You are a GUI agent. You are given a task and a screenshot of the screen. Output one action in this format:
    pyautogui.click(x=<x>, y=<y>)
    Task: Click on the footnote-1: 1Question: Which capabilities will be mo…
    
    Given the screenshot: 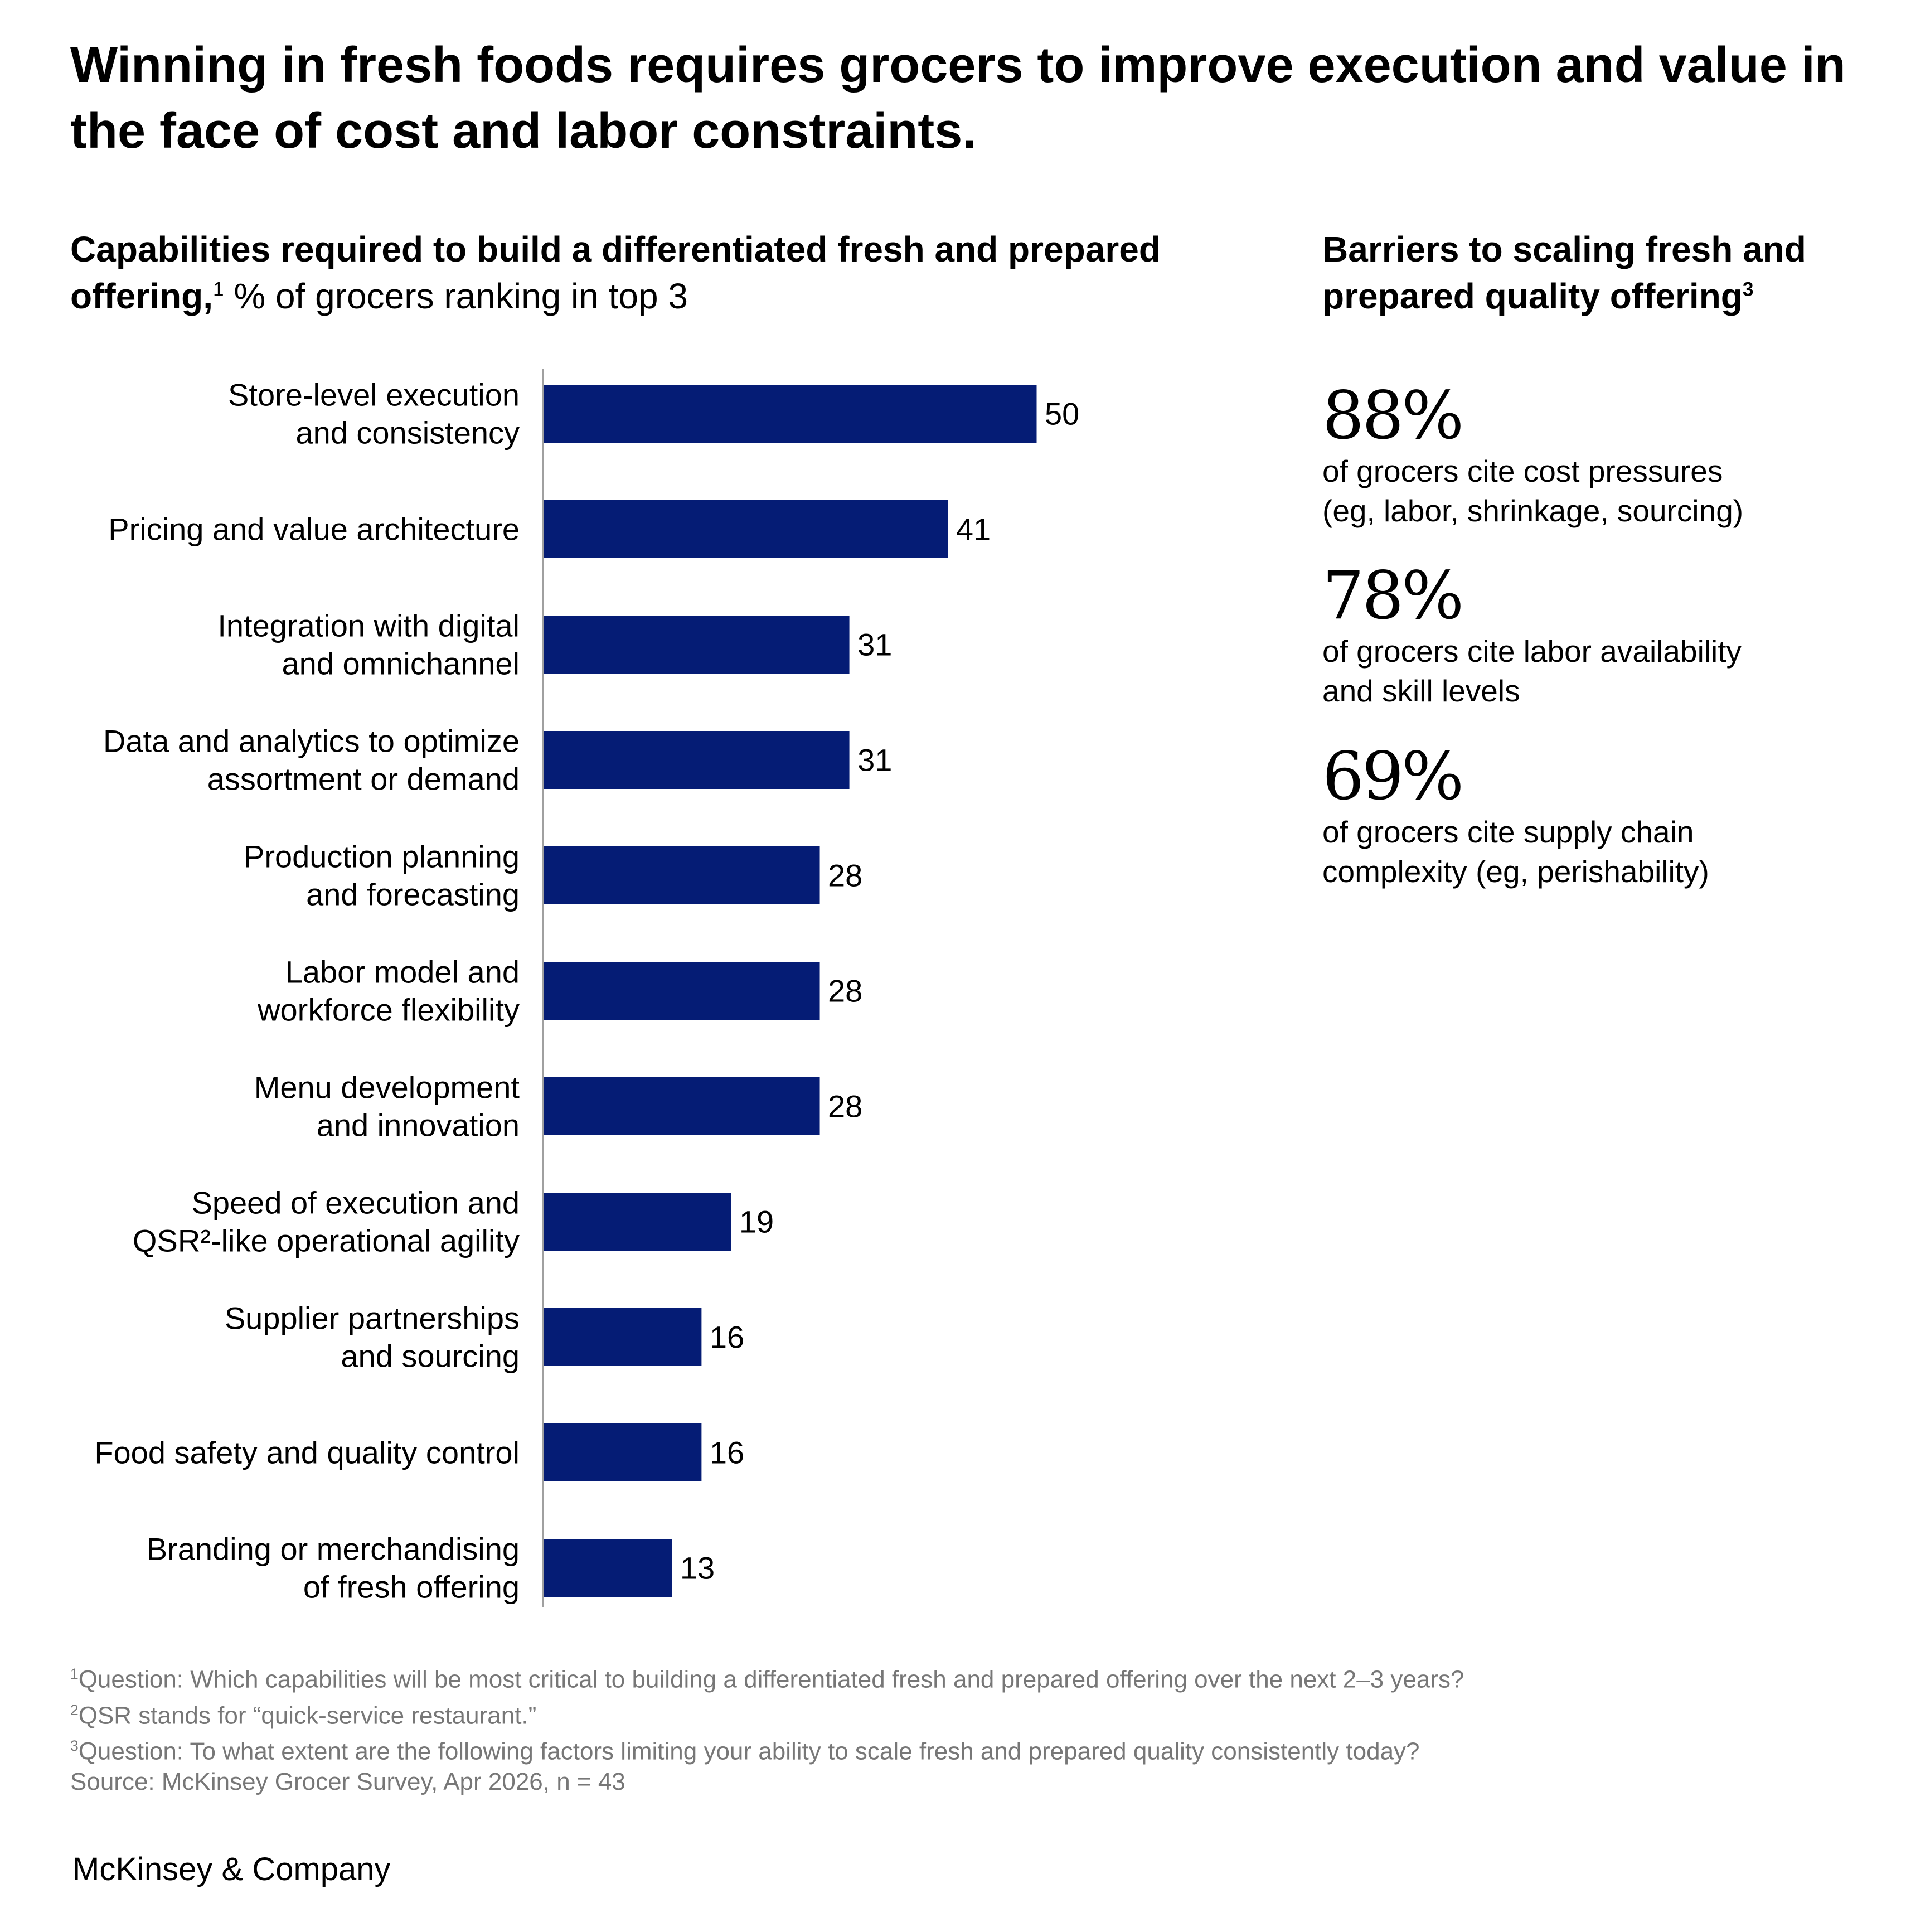 What is the action you would take?
    pyautogui.click(x=962, y=1677)
    